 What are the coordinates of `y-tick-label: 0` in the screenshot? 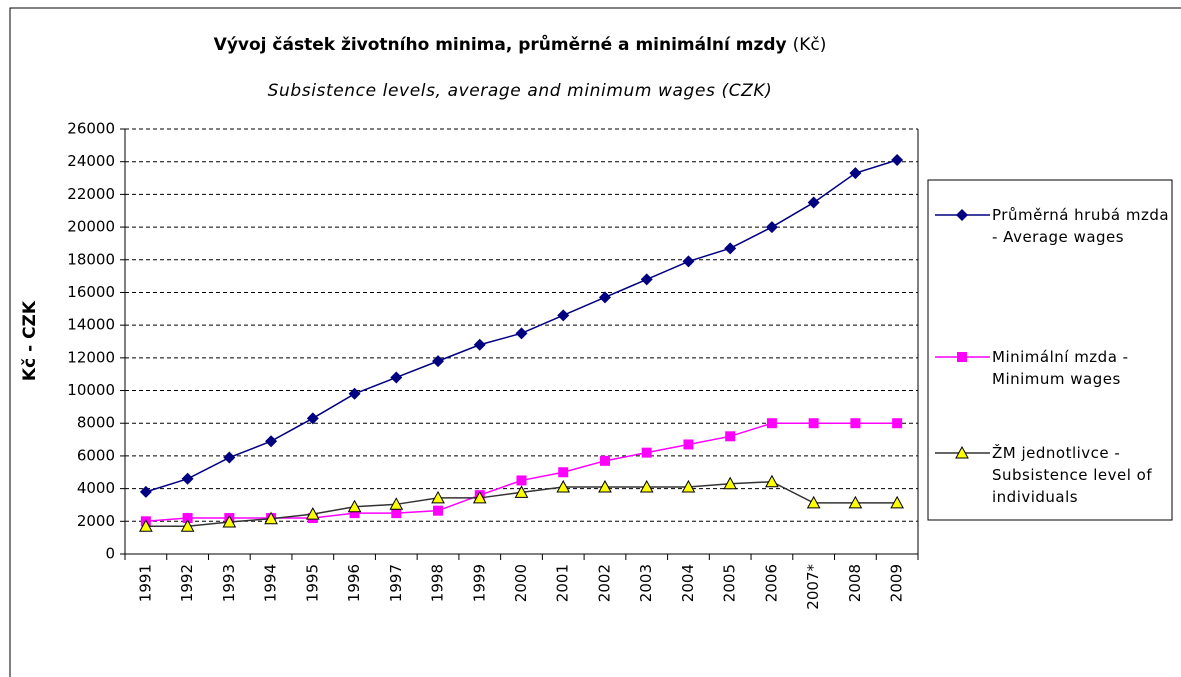 It's located at (110, 554).